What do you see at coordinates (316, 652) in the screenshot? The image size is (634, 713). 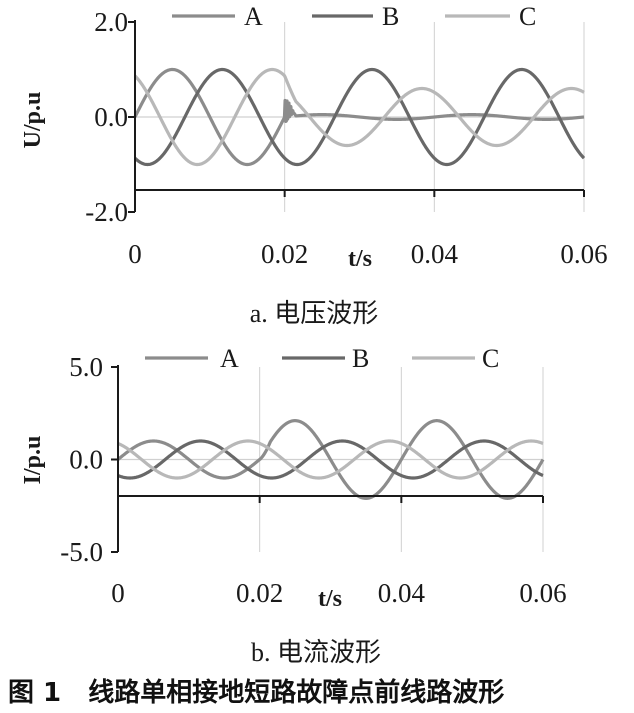 I see `current-caption: b. 电流波形` at bounding box center [316, 652].